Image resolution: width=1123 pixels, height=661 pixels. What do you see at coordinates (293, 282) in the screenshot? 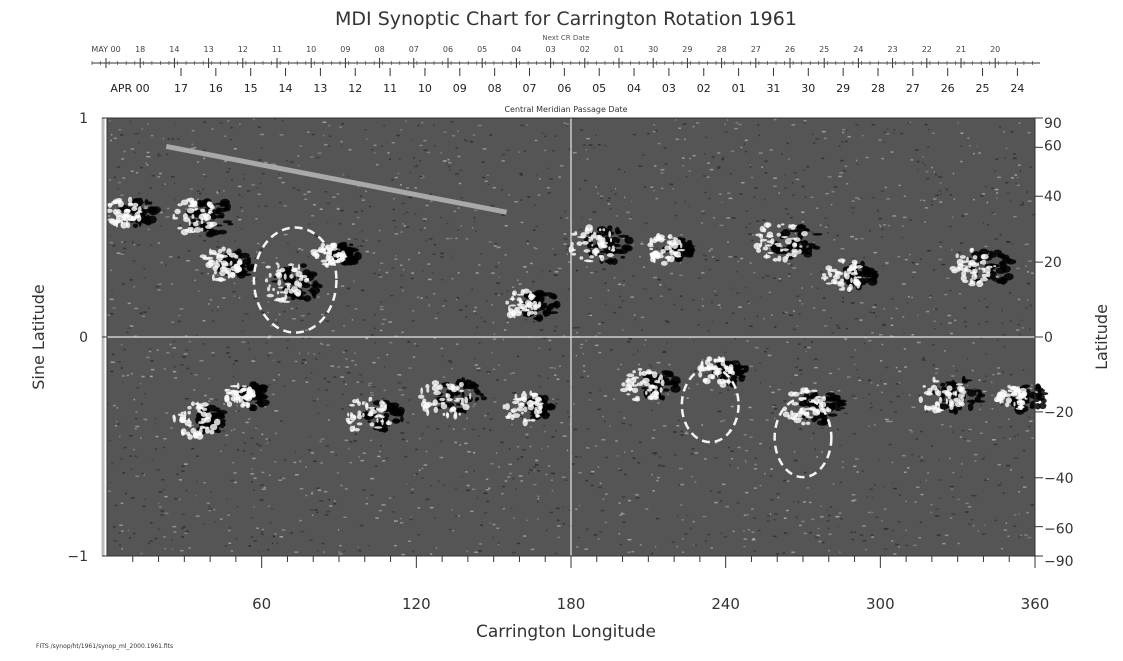
I see `active-region` at bounding box center [293, 282].